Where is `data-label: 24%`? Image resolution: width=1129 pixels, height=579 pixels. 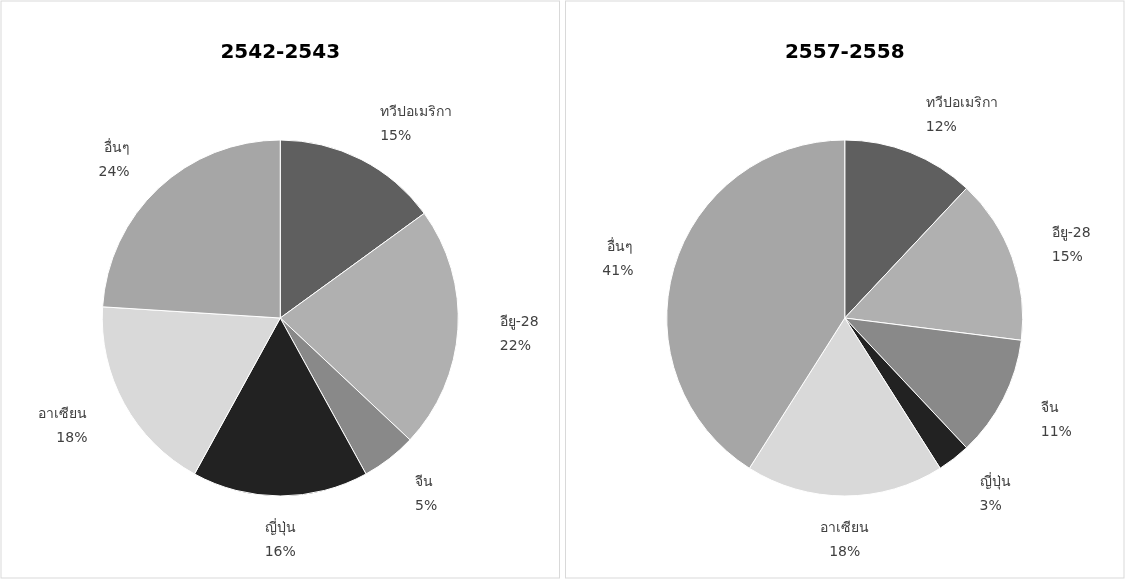 data-label: 24% is located at coordinates (114, 170).